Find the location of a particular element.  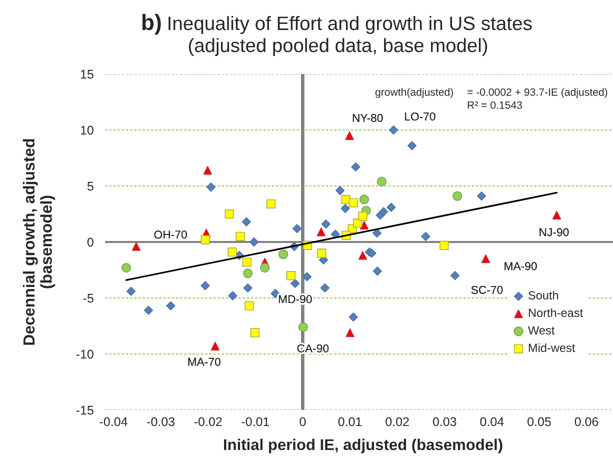

annotation: MA-90 is located at coordinates (520, 266).